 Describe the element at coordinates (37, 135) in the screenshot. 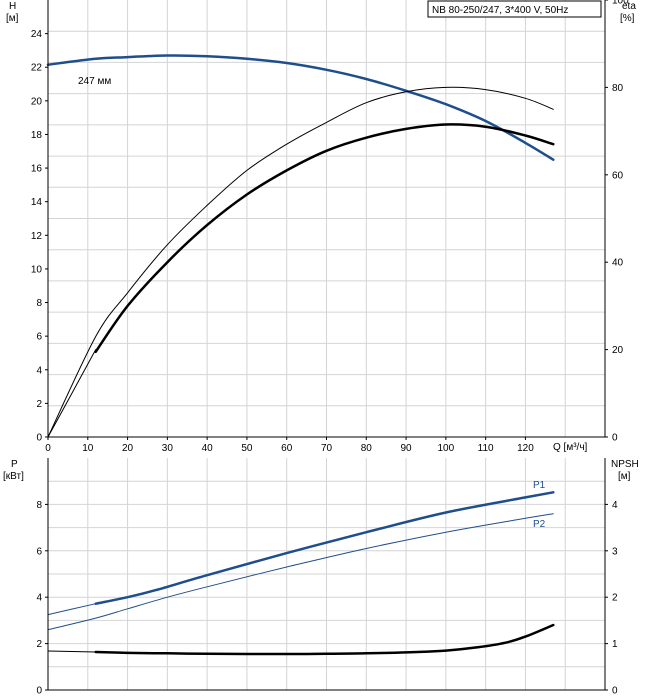

I see `head-left-tick-label: 18` at that location.